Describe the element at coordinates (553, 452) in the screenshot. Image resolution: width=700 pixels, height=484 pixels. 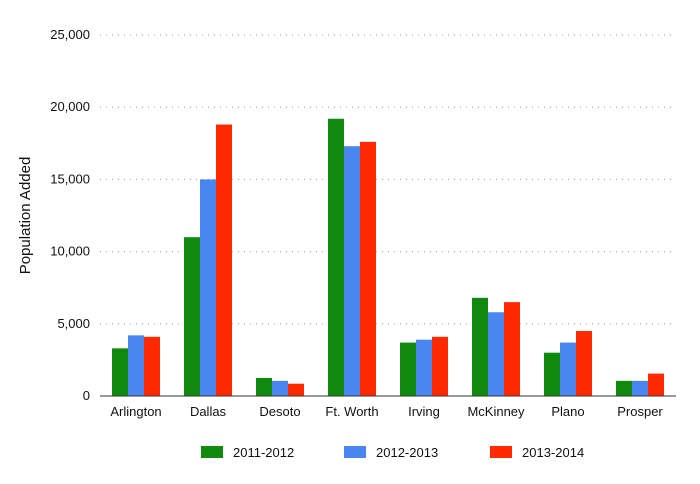
I see `legend-label: 2013-2014` at that location.